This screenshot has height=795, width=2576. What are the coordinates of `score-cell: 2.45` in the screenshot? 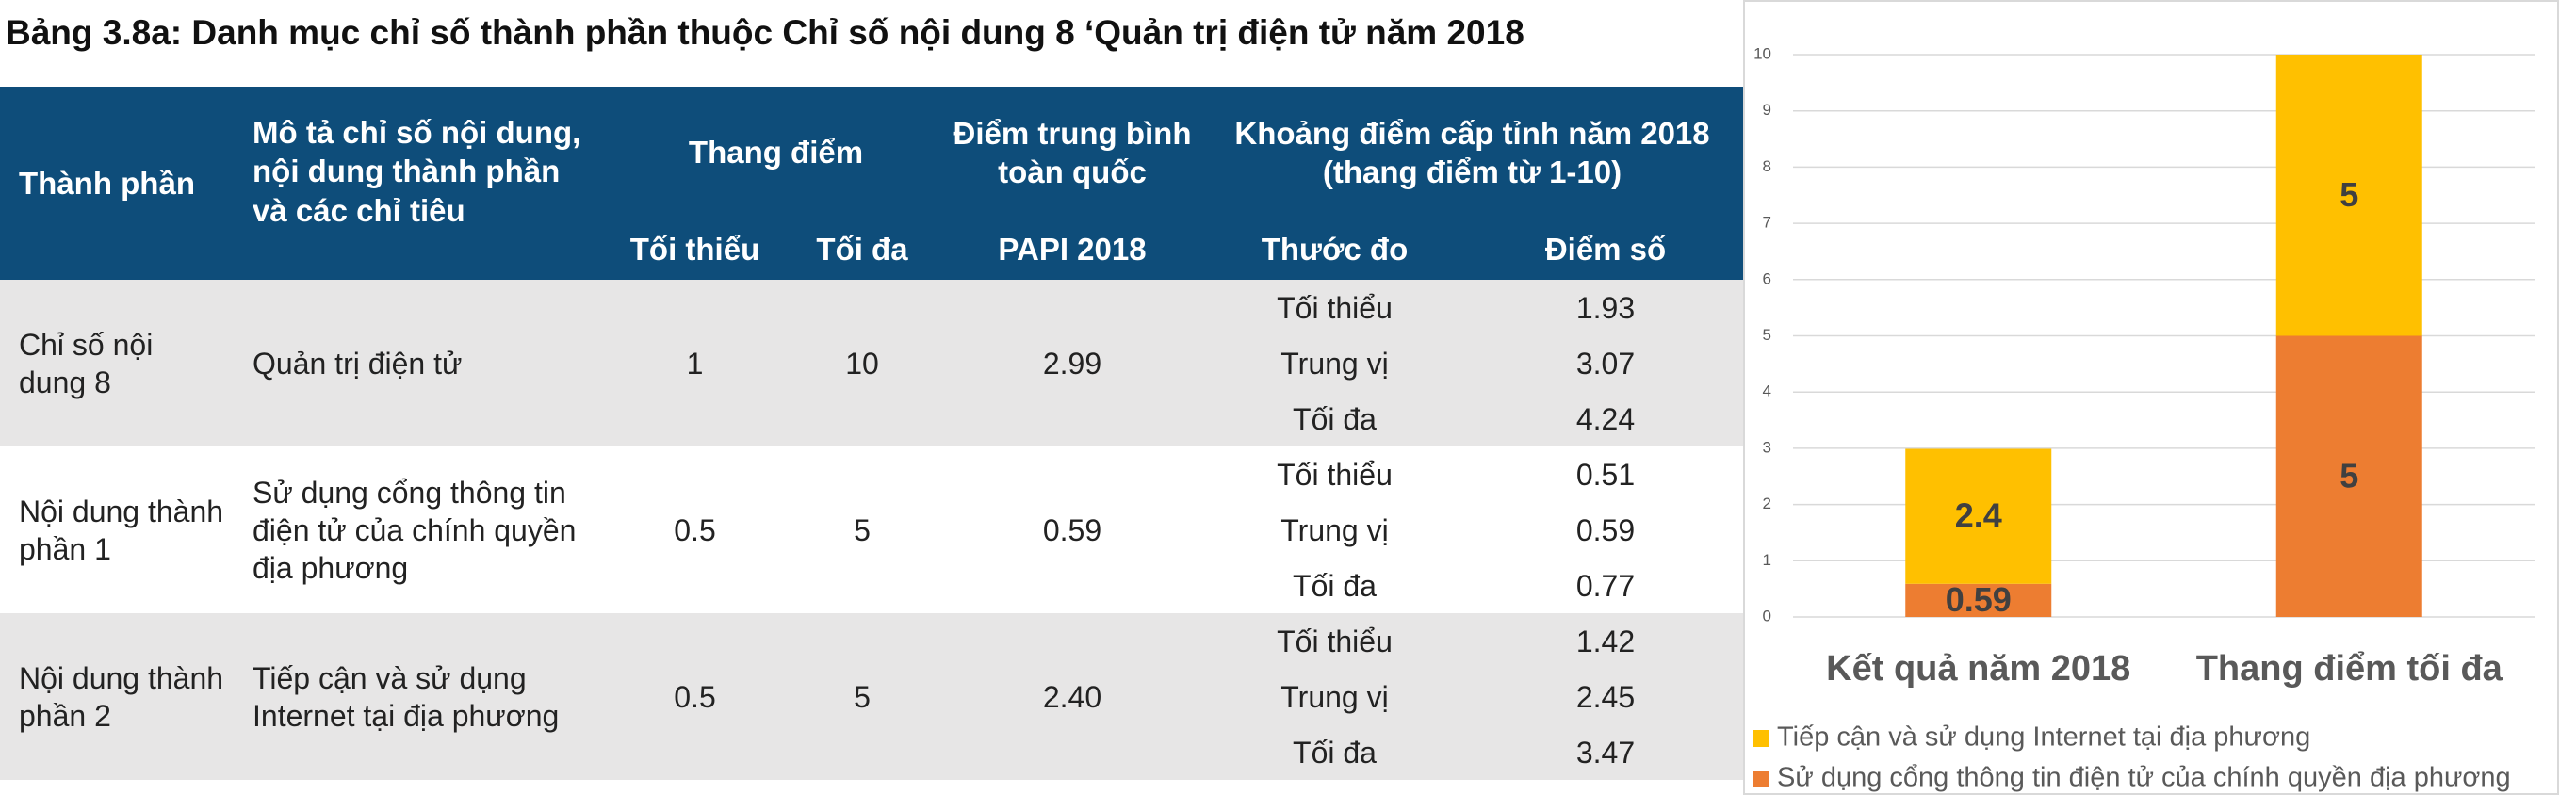 It's located at (1605, 696).